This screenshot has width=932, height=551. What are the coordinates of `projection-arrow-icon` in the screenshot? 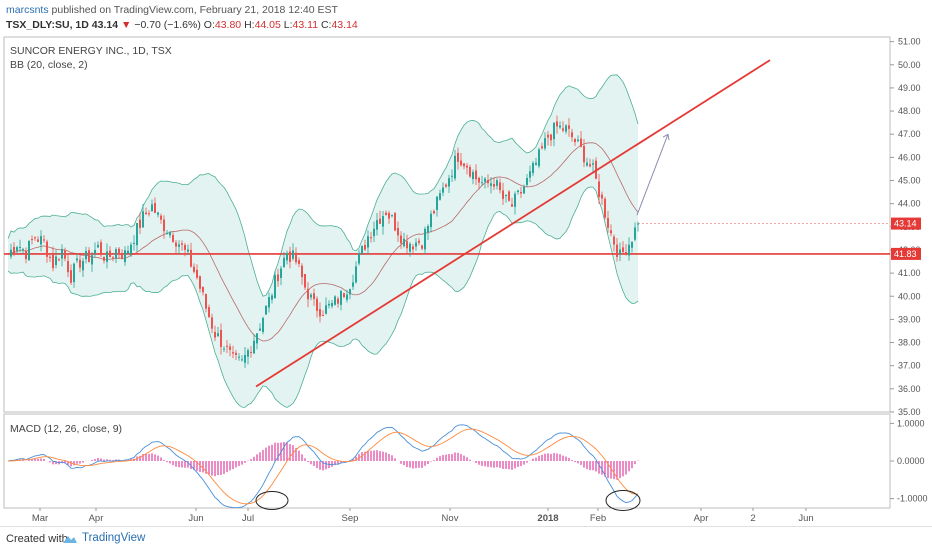 It's located at (666, 137).